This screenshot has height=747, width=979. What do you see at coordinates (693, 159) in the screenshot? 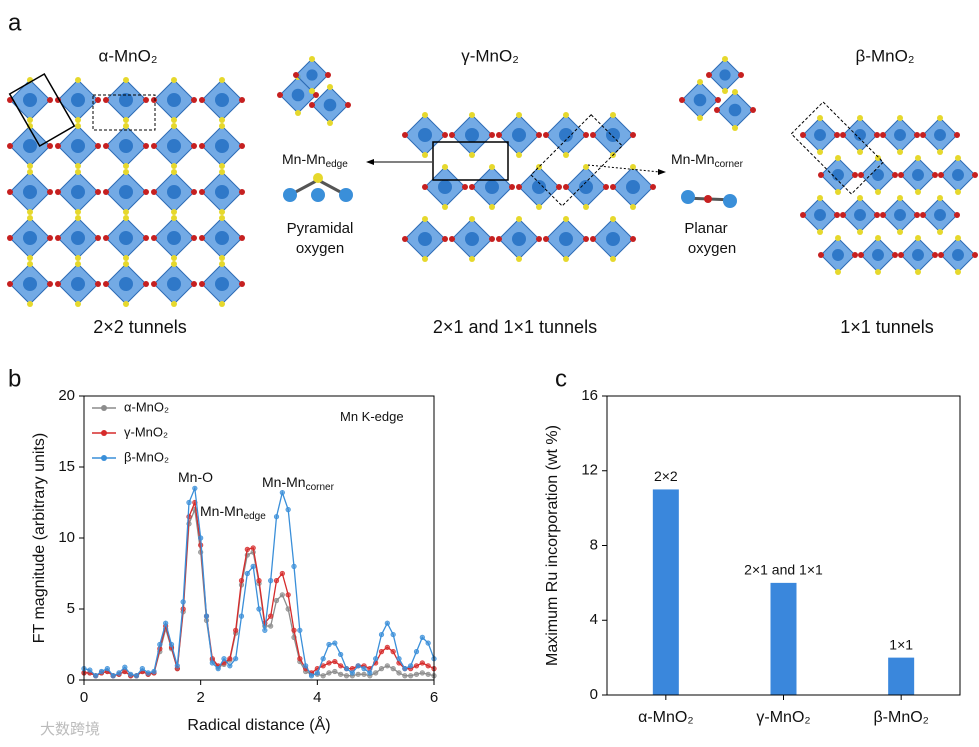
I see `corner-text: Mn-Mn` at bounding box center [693, 159].